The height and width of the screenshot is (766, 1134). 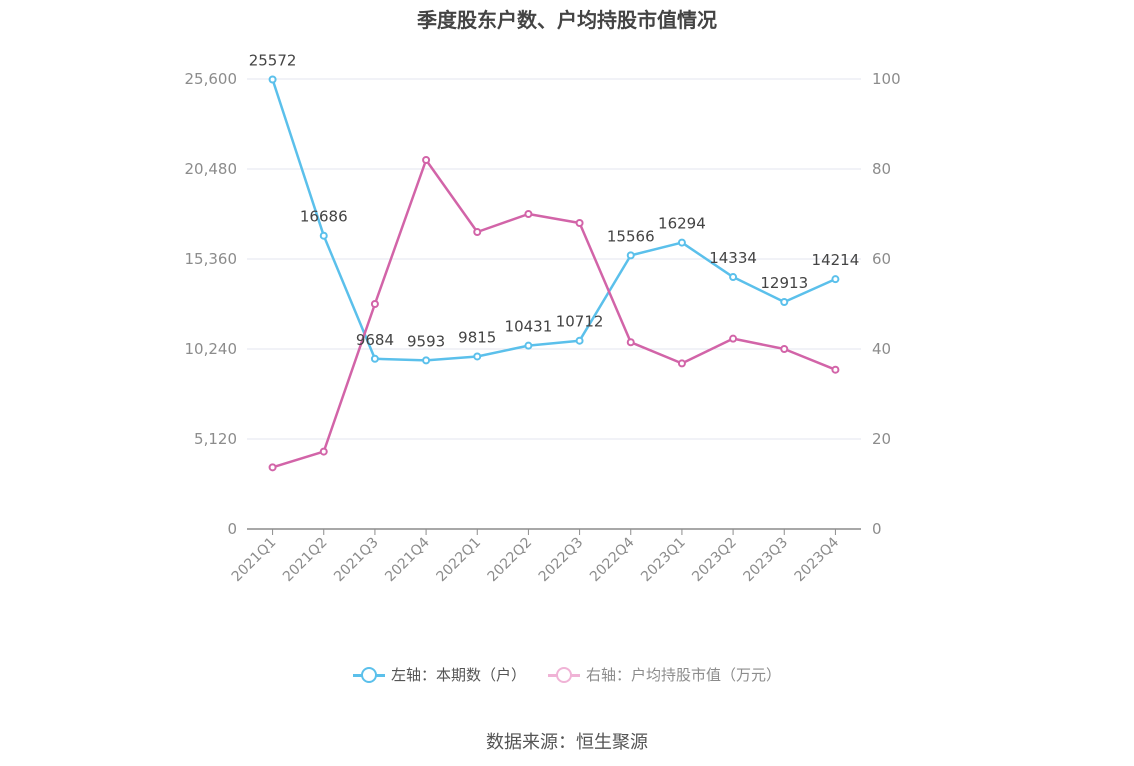 What do you see at coordinates (529, 327) in the screenshot?
I see `data-label-households: 10431` at bounding box center [529, 327].